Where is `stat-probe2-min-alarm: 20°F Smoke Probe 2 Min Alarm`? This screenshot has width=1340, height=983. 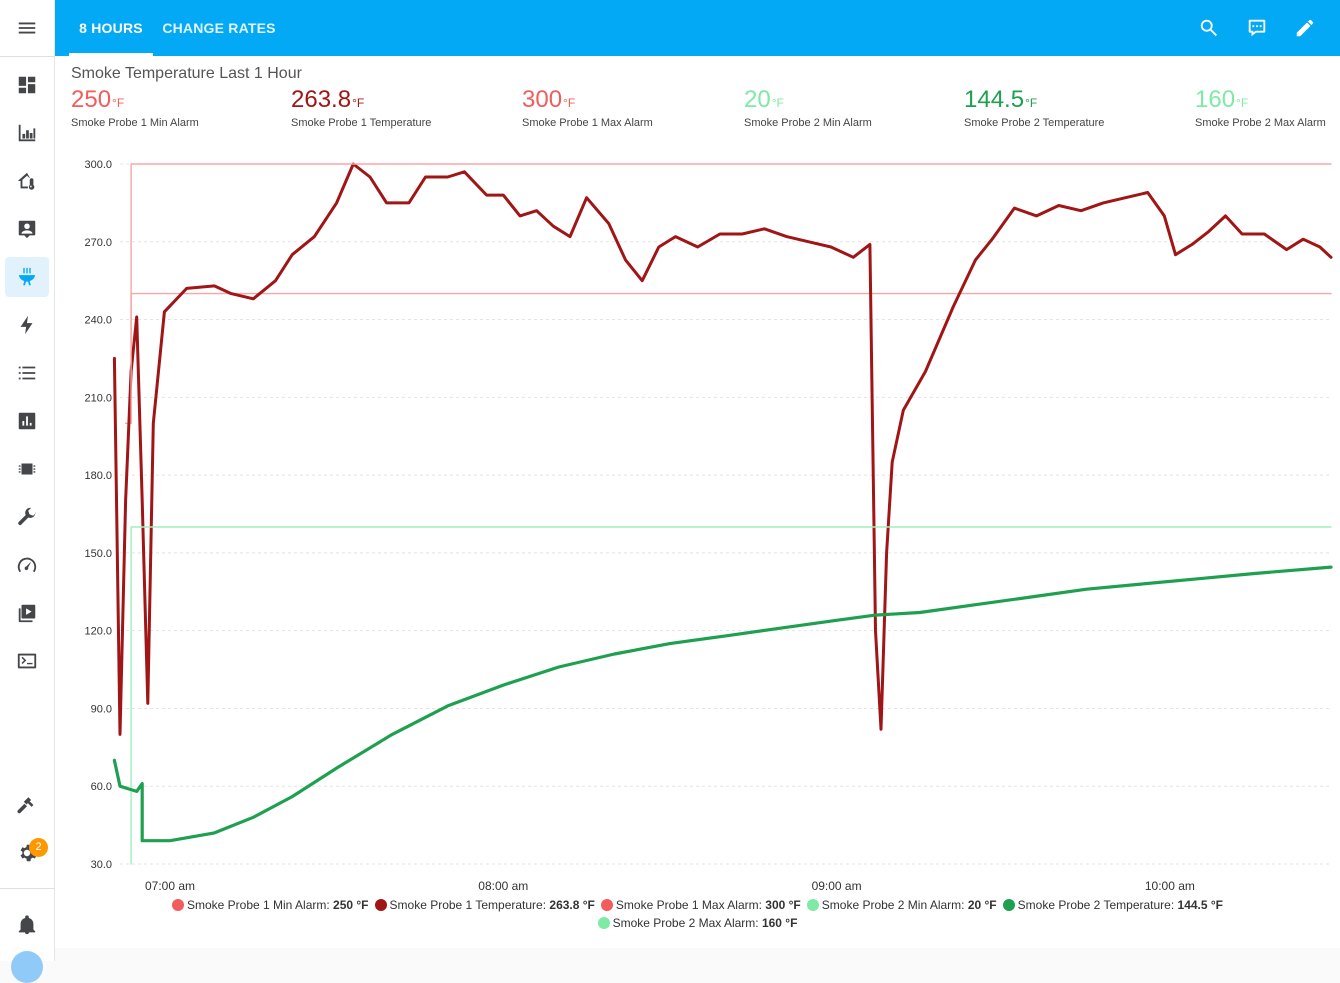 stat-probe2-min-alarm: 20°F Smoke Probe 2 Min Alarm is located at coordinates (808, 107).